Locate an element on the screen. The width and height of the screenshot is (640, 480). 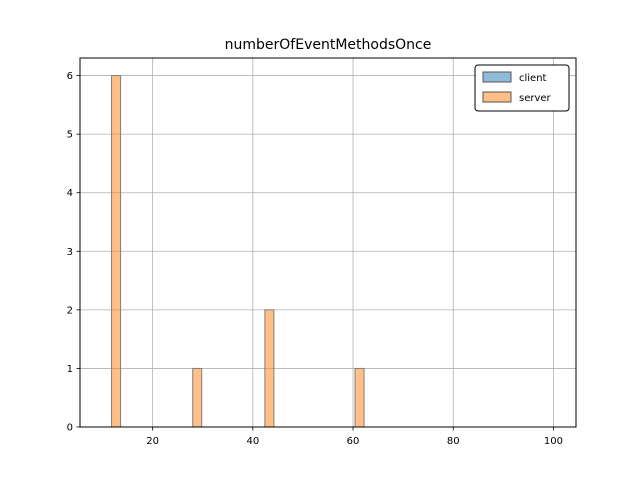
x-axis-ticks: 20 40 60 80 100 is located at coordinates (354, 437).